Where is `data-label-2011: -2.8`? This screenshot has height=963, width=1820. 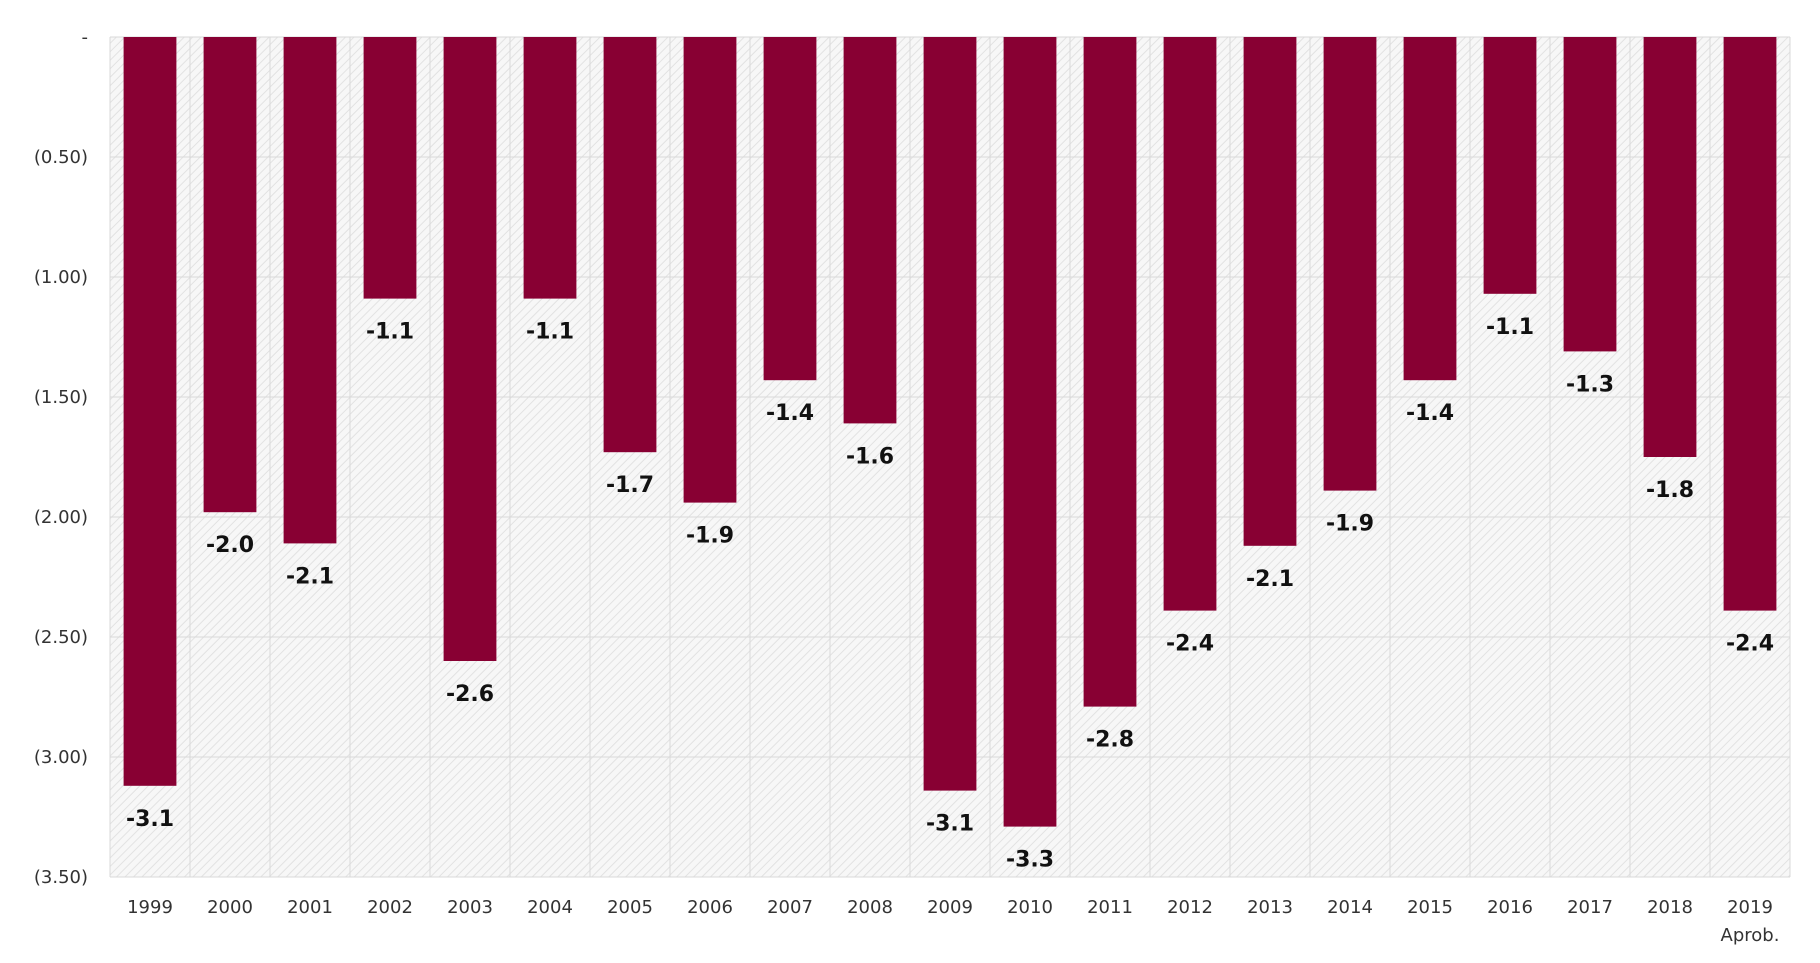 data-label-2011: -2.8 is located at coordinates (1110, 740).